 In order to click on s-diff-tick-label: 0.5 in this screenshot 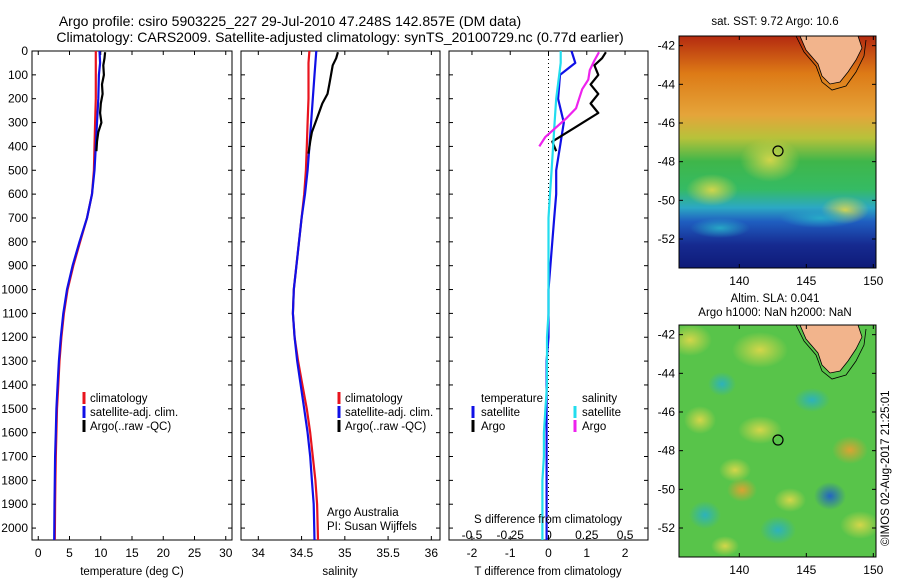, I will do `click(625, 535)`.